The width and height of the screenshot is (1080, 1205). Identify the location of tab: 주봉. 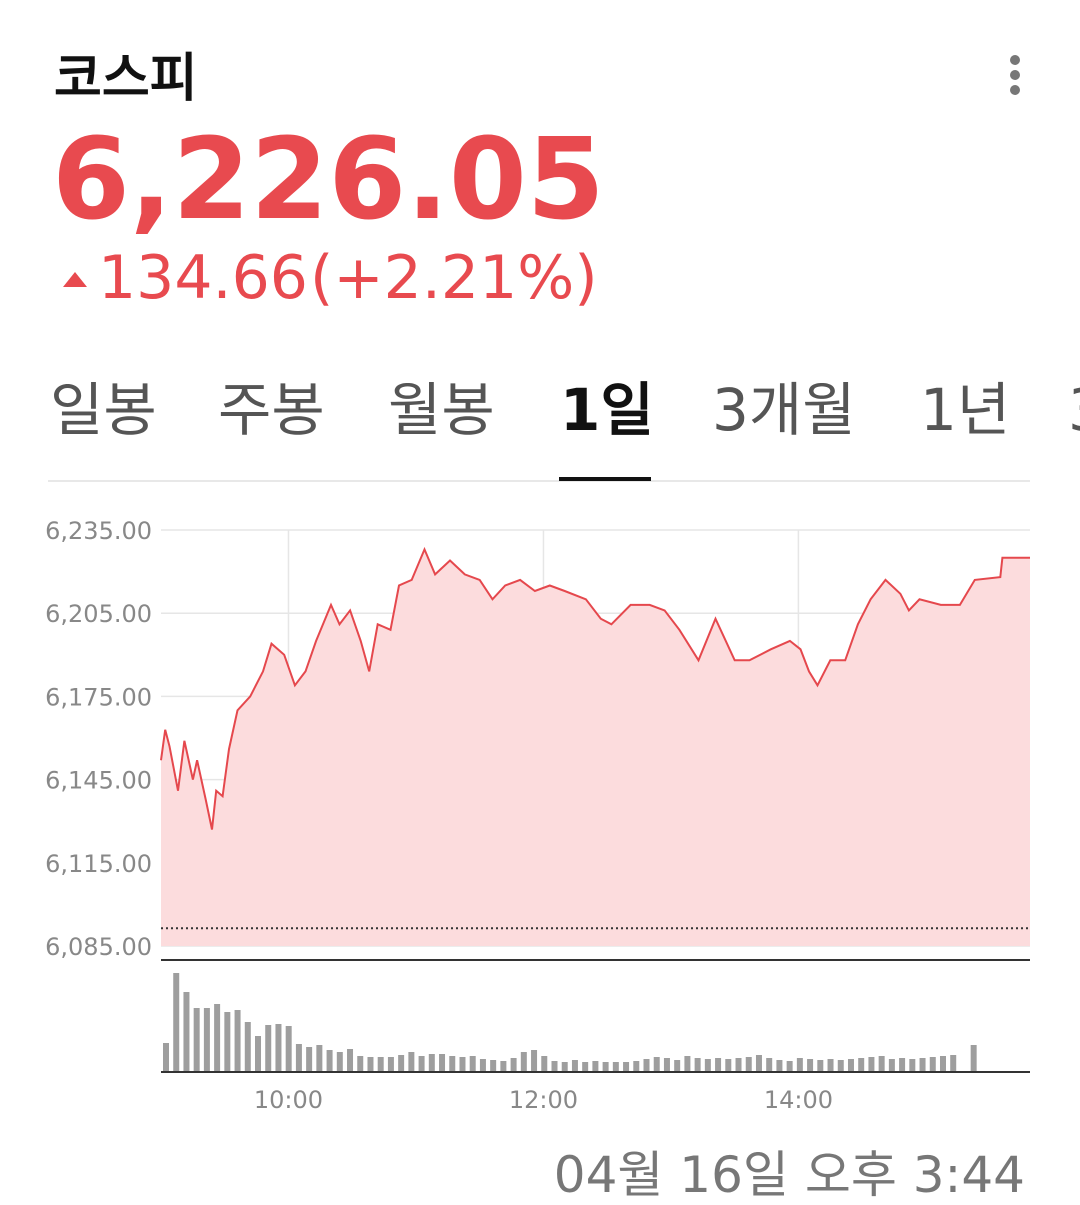
(271, 410).